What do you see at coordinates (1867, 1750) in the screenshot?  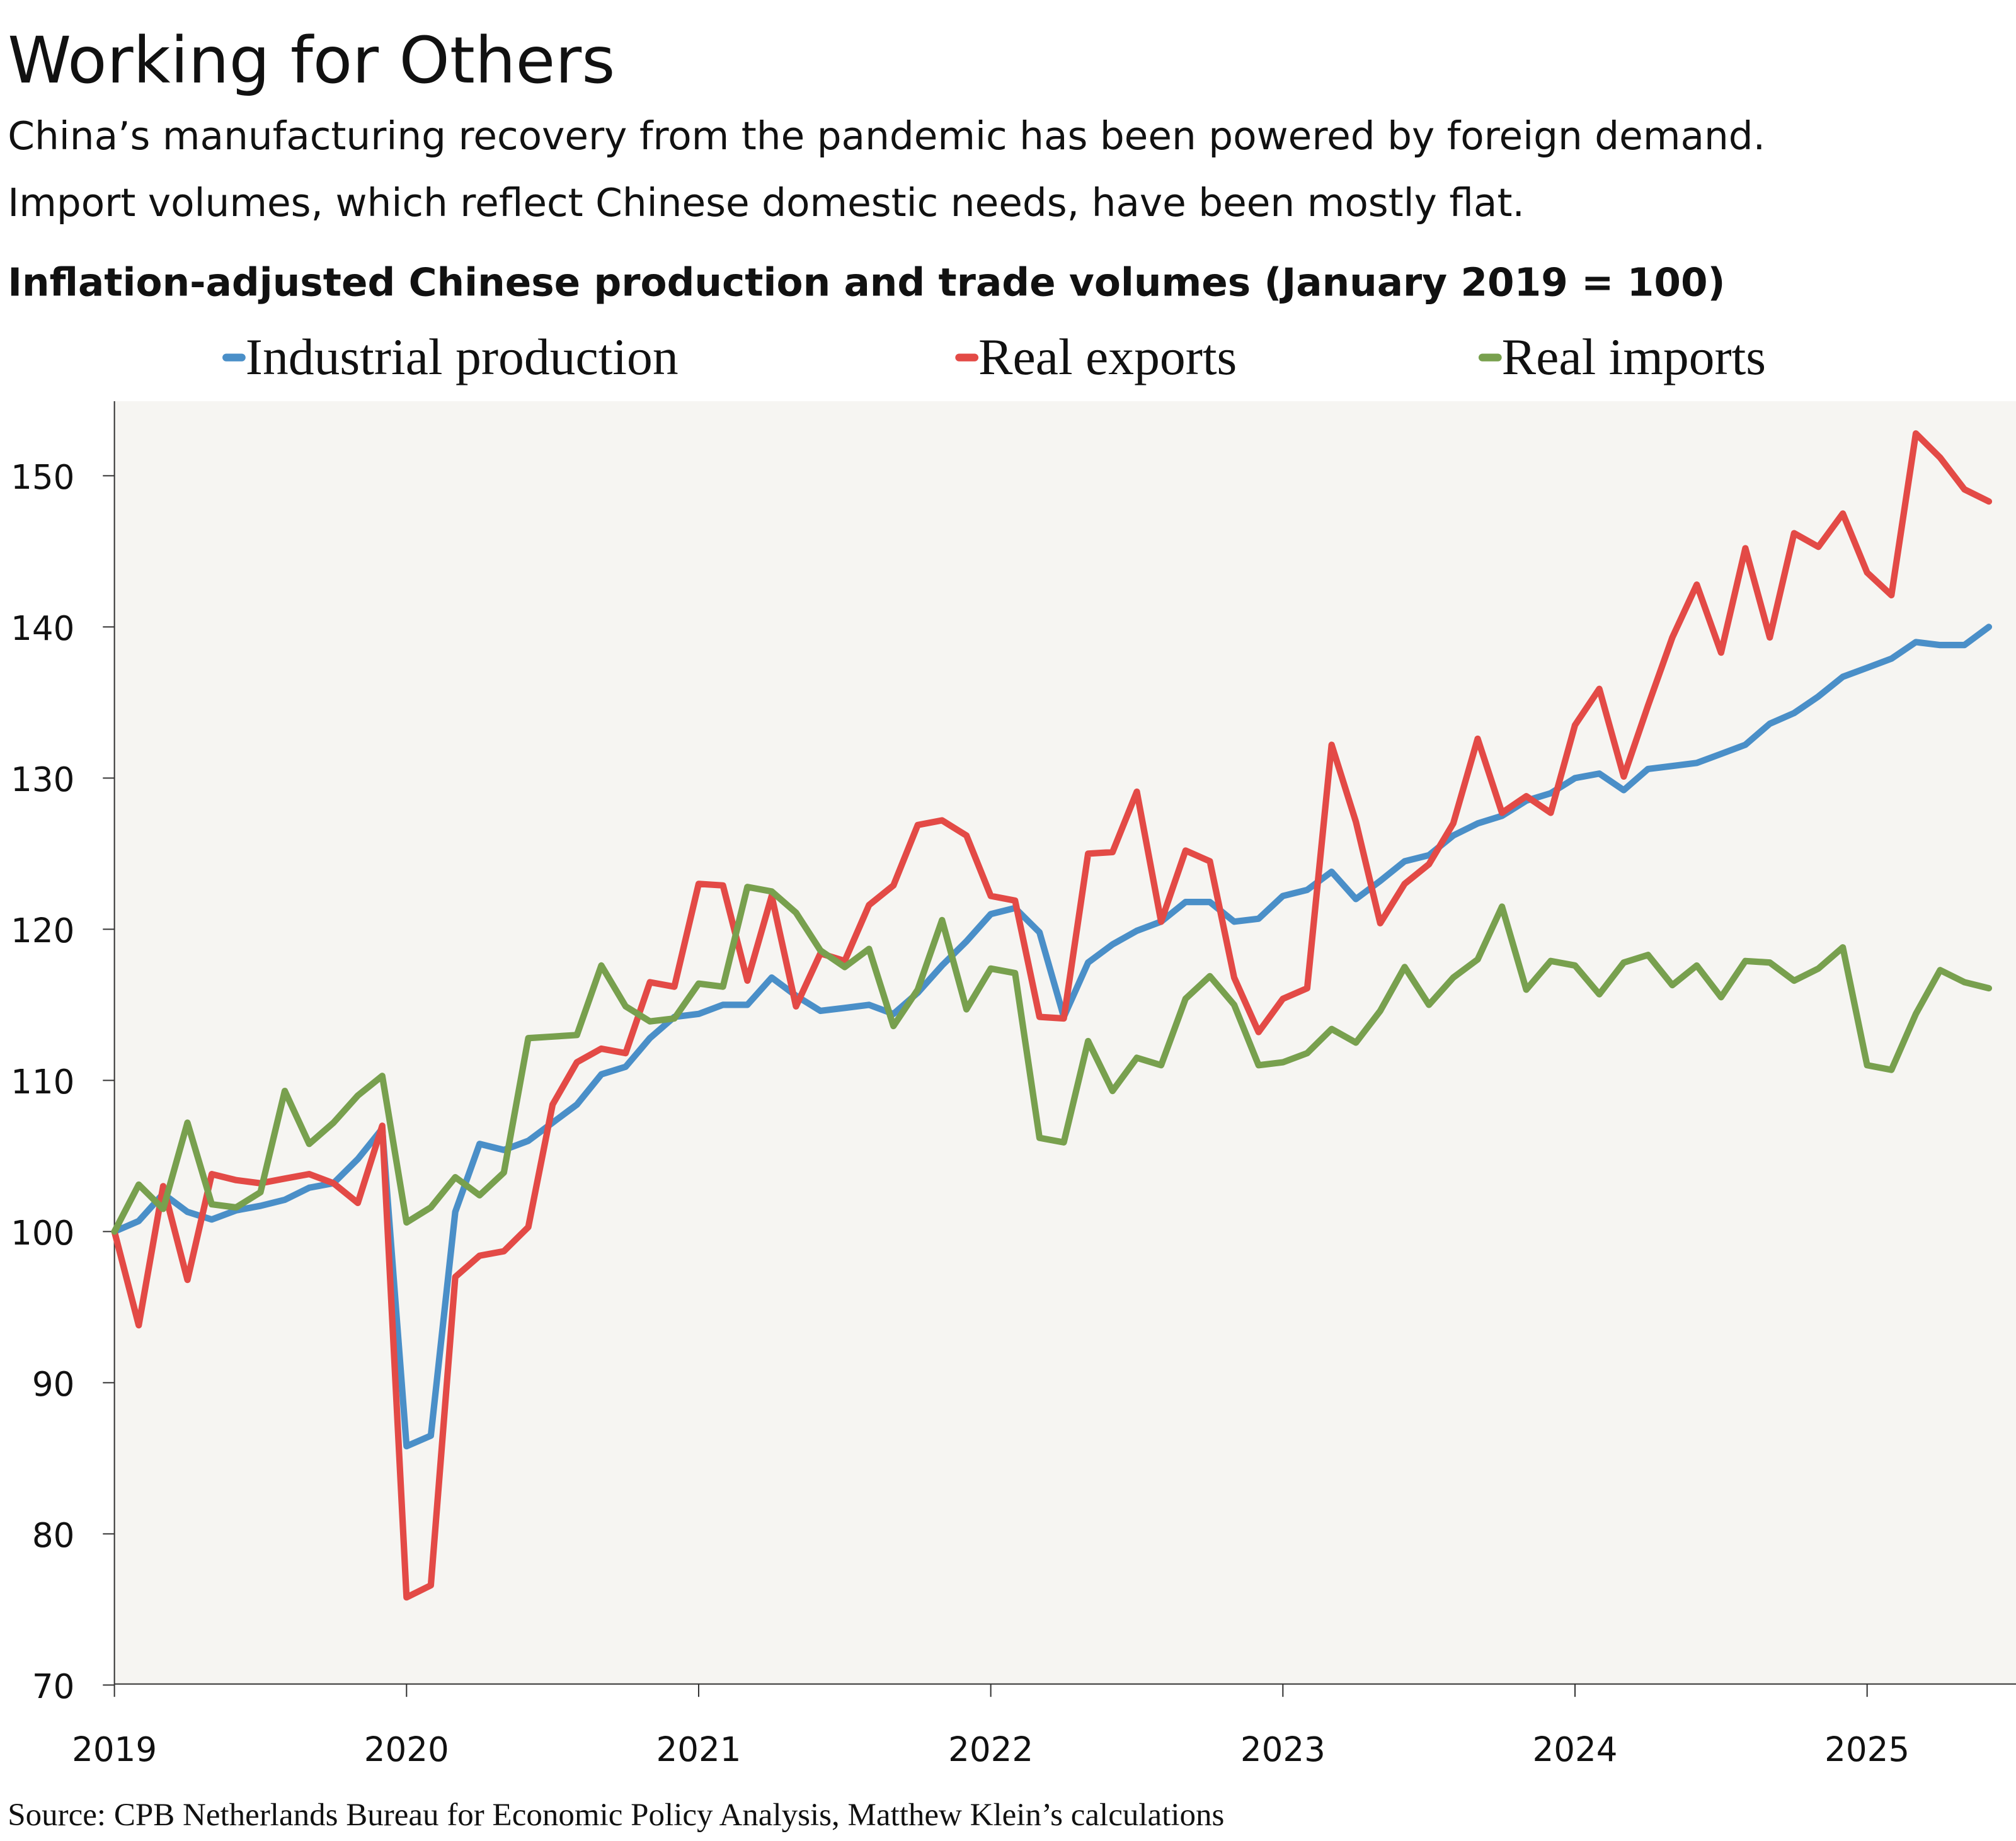 I see `x-tick-label: 2025` at bounding box center [1867, 1750].